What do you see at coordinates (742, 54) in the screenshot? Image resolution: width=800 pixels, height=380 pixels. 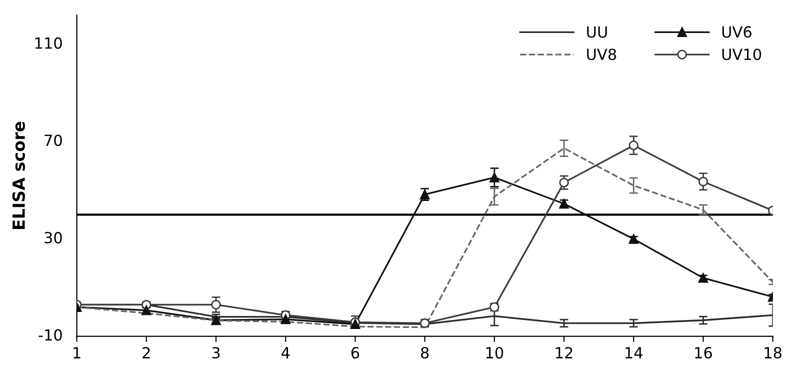 I see `legend-label: UV10` at bounding box center [742, 54].